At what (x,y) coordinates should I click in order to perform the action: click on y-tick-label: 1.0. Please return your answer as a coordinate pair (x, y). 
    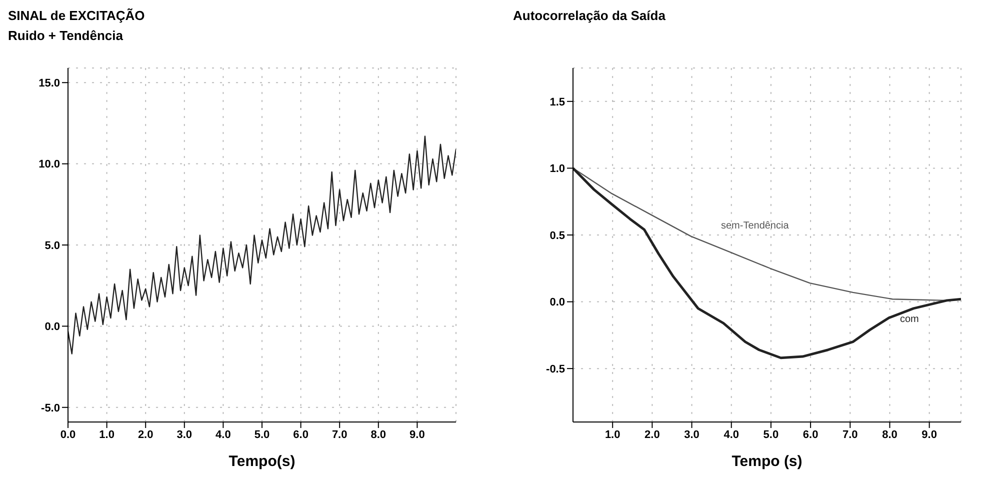
    Looking at the image, I should click on (557, 169).